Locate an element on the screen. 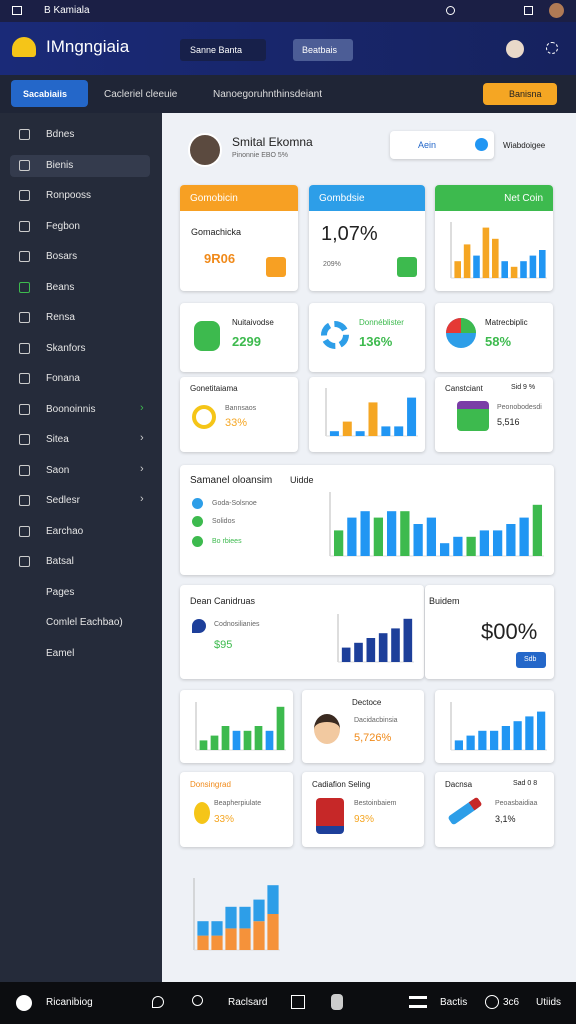 Image resolution: width=576 pixels, height=1024 pixels. sidebar-item: Skanfors is located at coordinates (66, 348).